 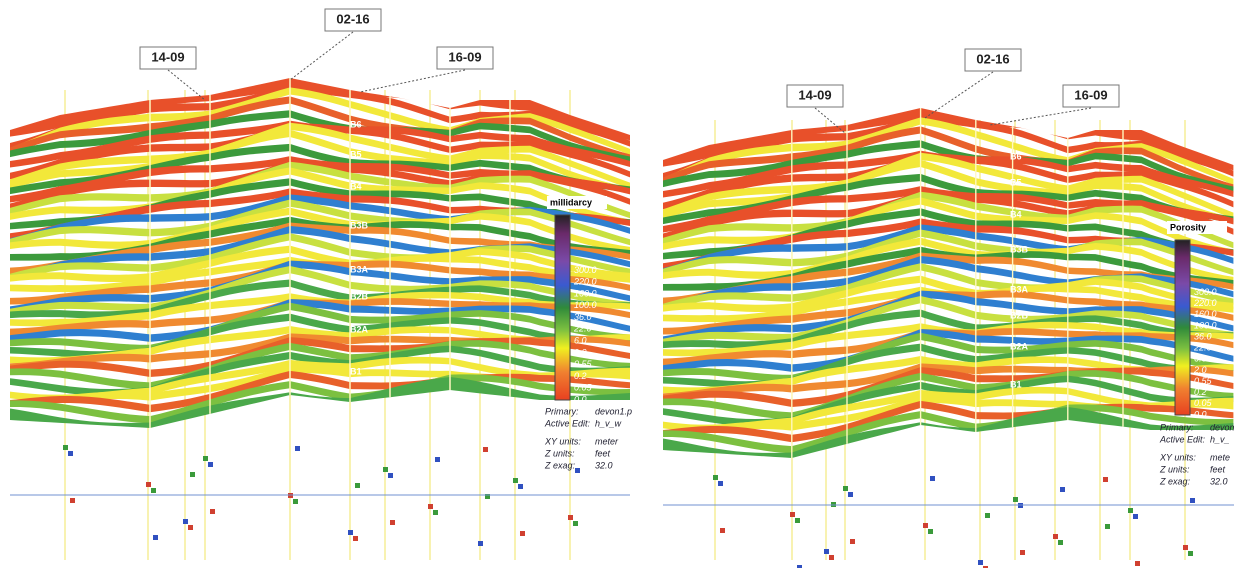 What do you see at coordinates (571, 202) in the screenshot?
I see `legend-title: millidarcy` at bounding box center [571, 202].